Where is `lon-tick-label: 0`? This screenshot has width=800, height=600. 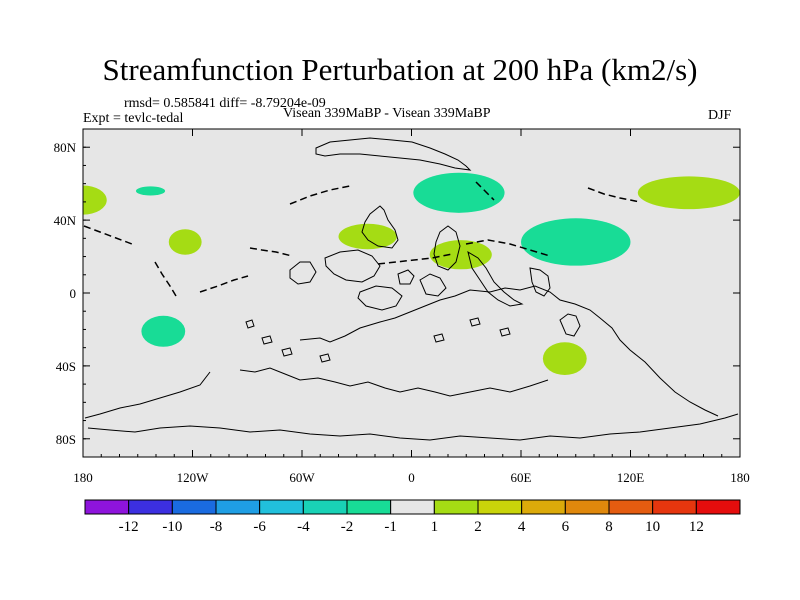 lon-tick-label: 0 is located at coordinates (411, 477).